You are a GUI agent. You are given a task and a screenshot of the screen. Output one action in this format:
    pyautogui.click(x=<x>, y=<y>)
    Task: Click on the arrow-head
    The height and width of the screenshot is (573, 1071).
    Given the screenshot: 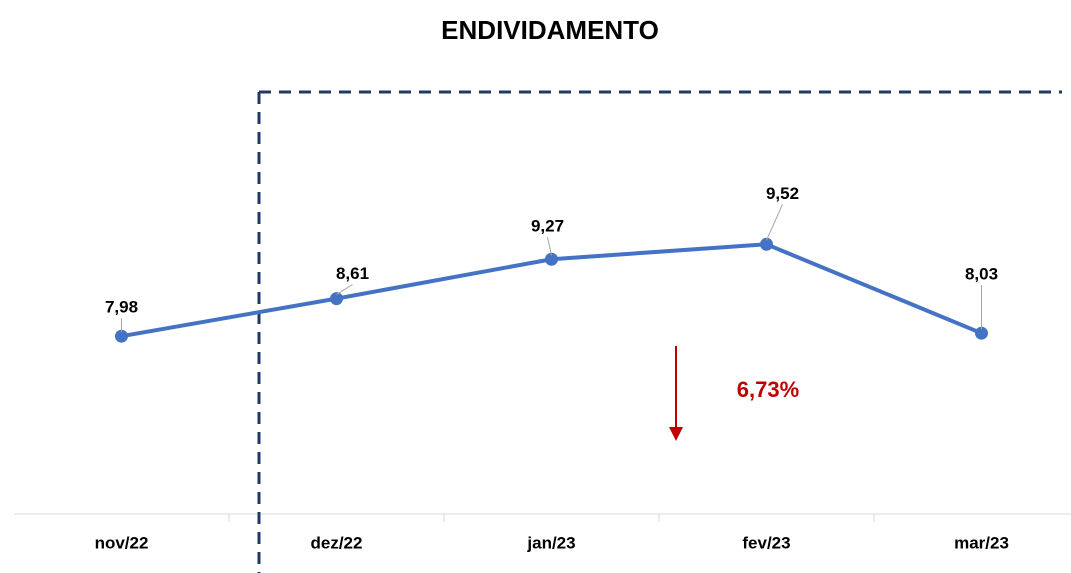 What is the action you would take?
    pyautogui.click(x=676, y=434)
    